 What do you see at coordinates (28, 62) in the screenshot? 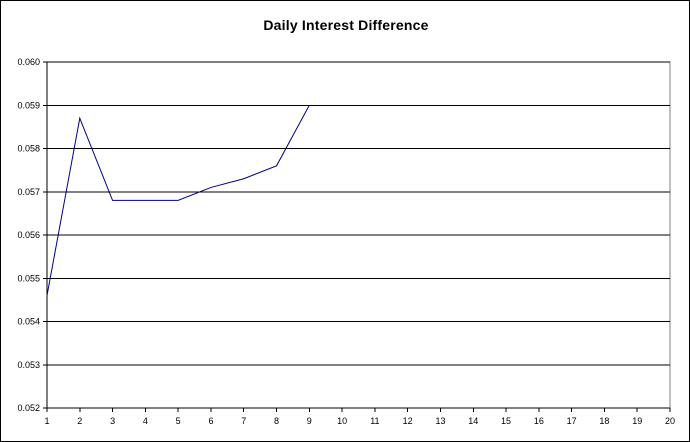
I see `y-tick-label: 0.060` at bounding box center [28, 62].